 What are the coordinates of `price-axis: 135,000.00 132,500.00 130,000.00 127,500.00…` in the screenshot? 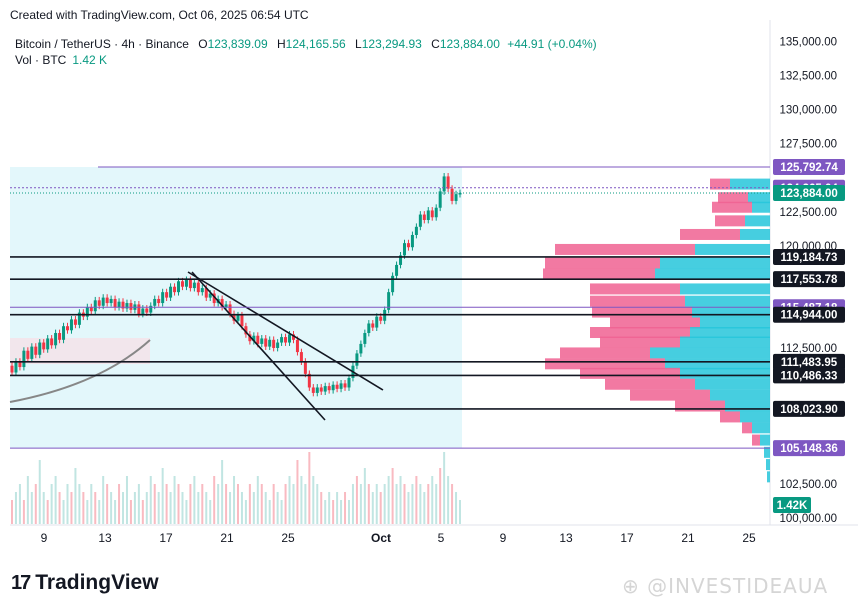 It's located at (808, 281).